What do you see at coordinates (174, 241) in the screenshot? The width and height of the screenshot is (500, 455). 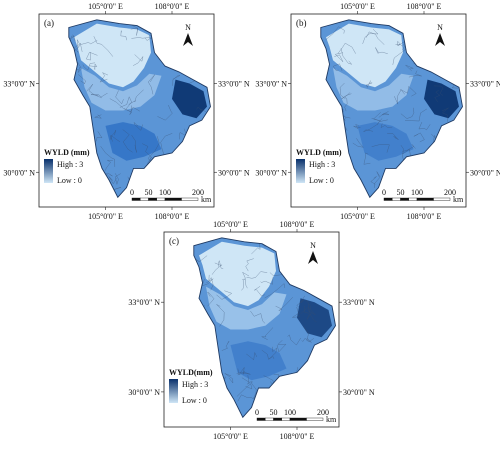 I see `panel-label: (c)` at bounding box center [174, 241].